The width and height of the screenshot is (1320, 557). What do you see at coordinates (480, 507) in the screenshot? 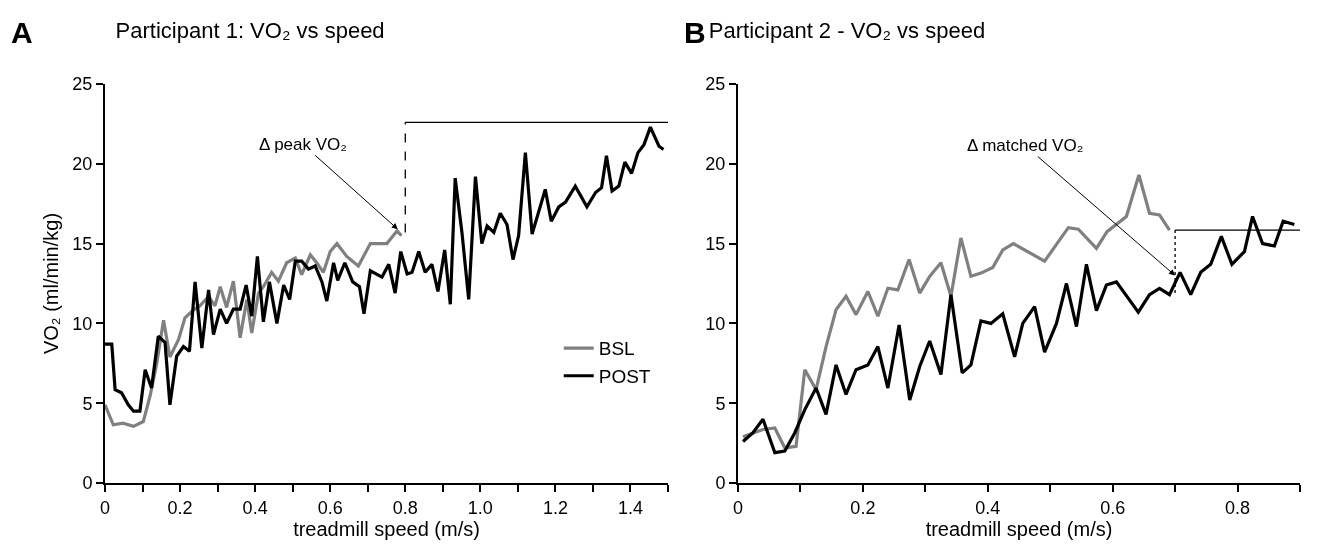
I see `x-tick-label: 1.0` at bounding box center [480, 507].